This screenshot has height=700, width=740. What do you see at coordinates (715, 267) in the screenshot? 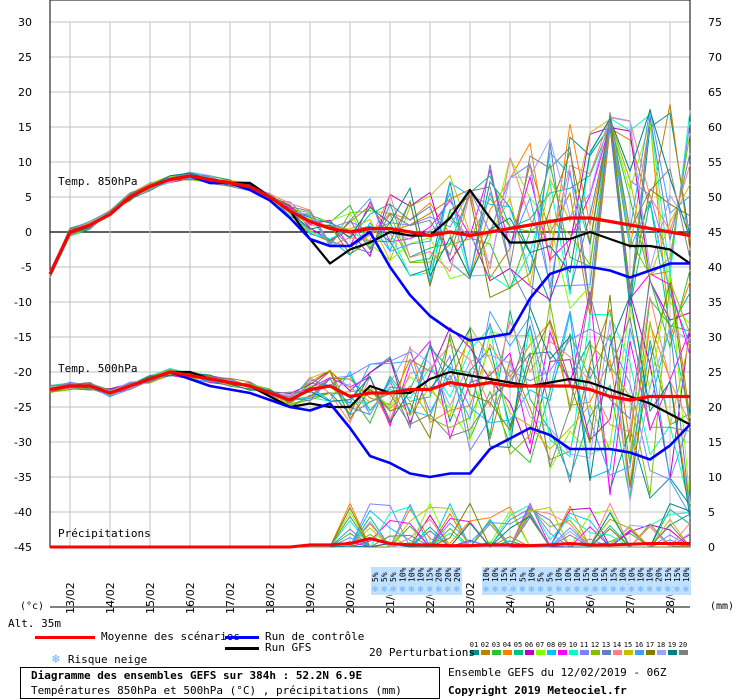
I see `y-tick-right: 40` at bounding box center [715, 267].